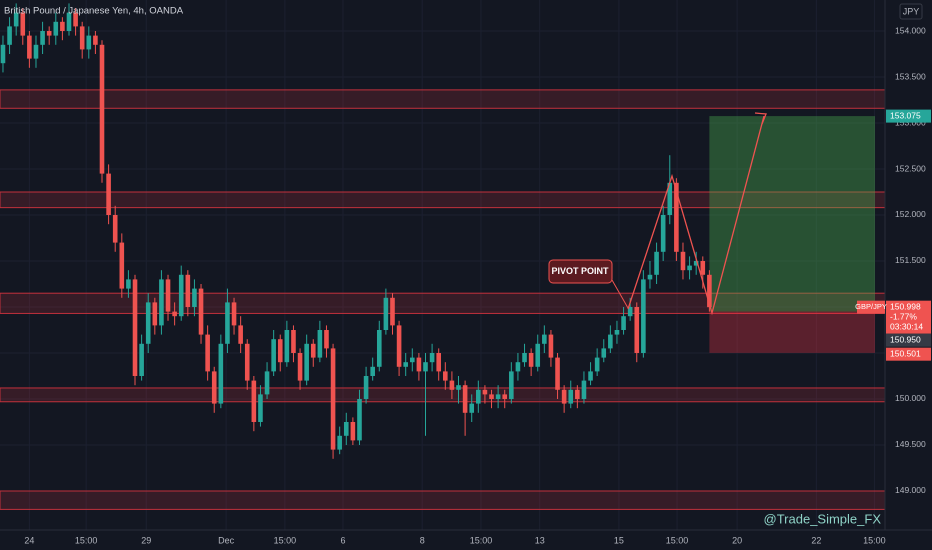 This screenshot has width=932, height=550. I want to click on y-tick-label: 154.000, so click(910, 30).